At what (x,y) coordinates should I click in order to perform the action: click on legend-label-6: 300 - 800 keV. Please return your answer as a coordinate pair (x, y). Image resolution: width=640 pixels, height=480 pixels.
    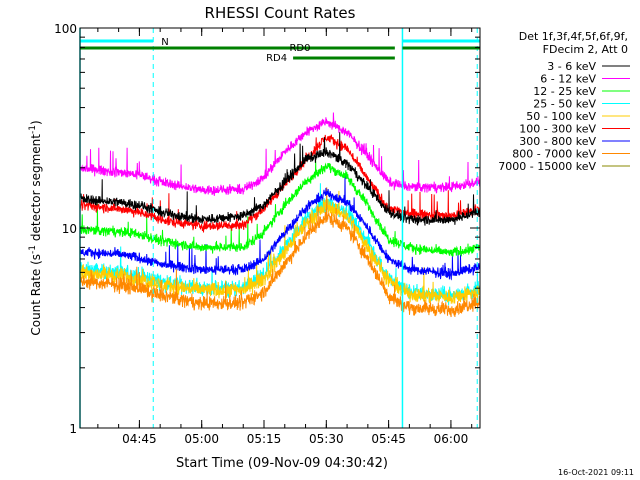
    Looking at the image, I should click on (557, 141).